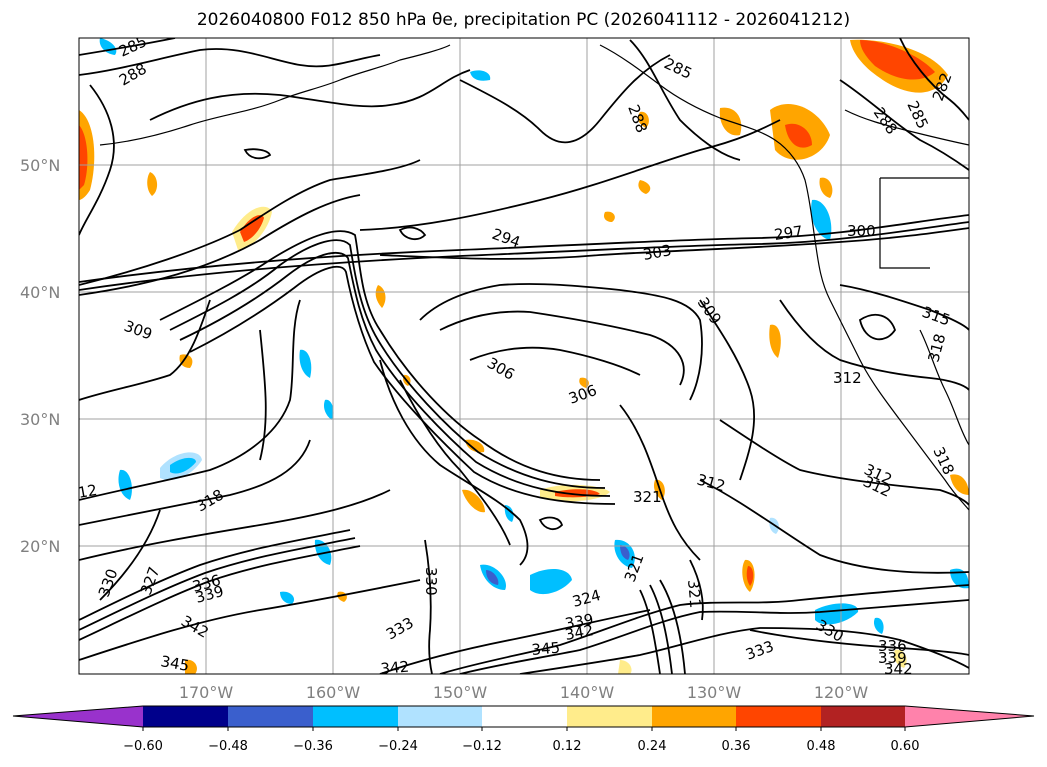 The width and height of the screenshot is (1047, 767). I want to click on contour-label: 300, so click(861, 231).